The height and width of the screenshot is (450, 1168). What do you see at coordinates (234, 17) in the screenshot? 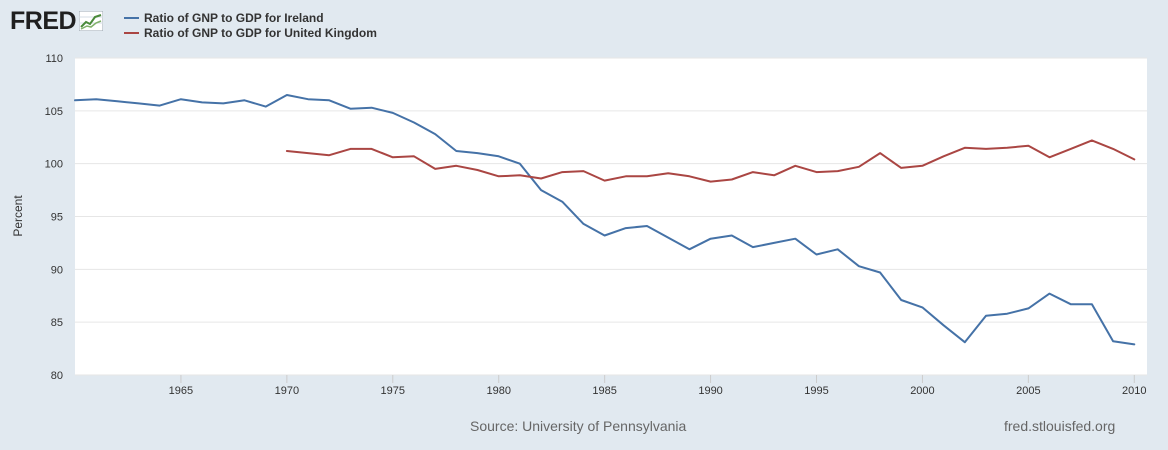
I see `legend-label-ireland: Ratio of GNP to GDP for Ireland` at bounding box center [234, 17].